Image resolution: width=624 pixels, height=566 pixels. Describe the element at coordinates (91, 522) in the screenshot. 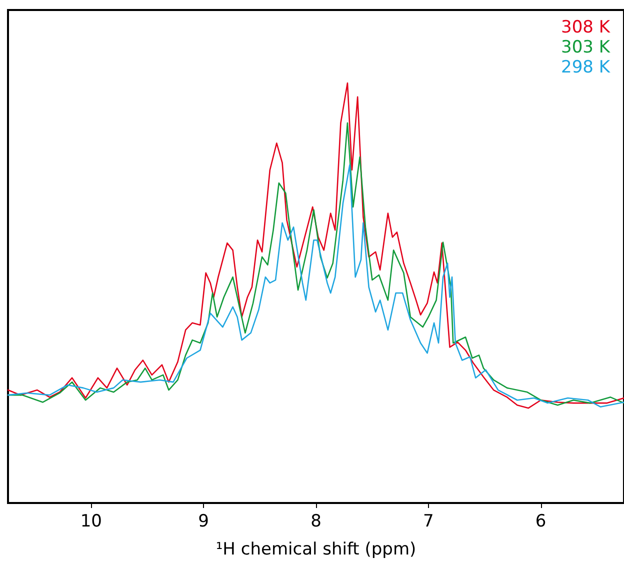

I see `x-tick-label: 10` at that location.